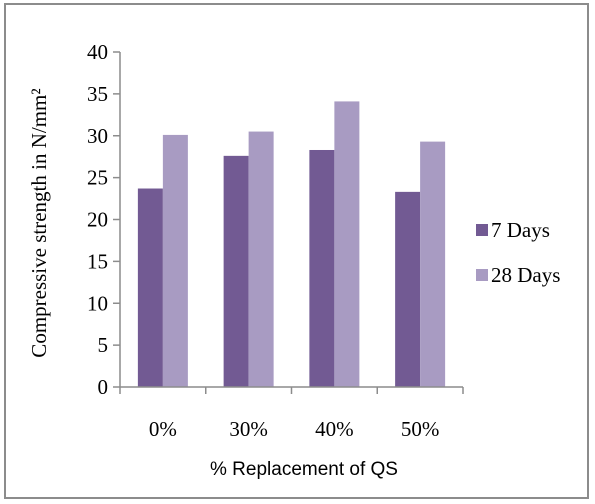 The image size is (595, 504). Describe the element at coordinates (97, 303) in the screenshot. I see `y-tick-label: 10` at that location.